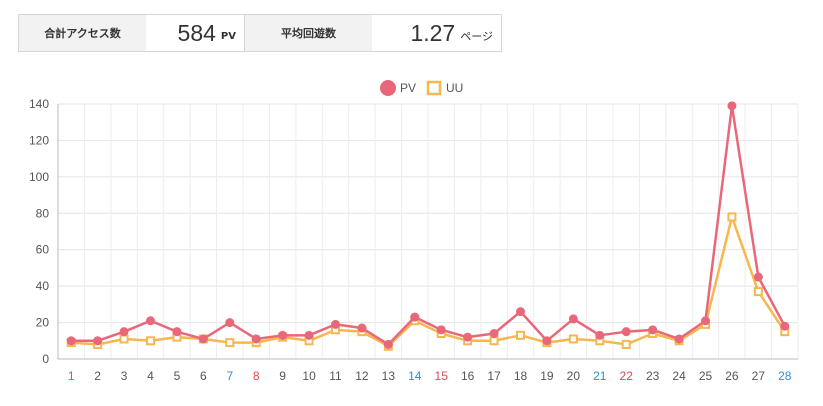  Describe the element at coordinates (679, 376) in the screenshot. I see `x-tick-label: 24` at that location.